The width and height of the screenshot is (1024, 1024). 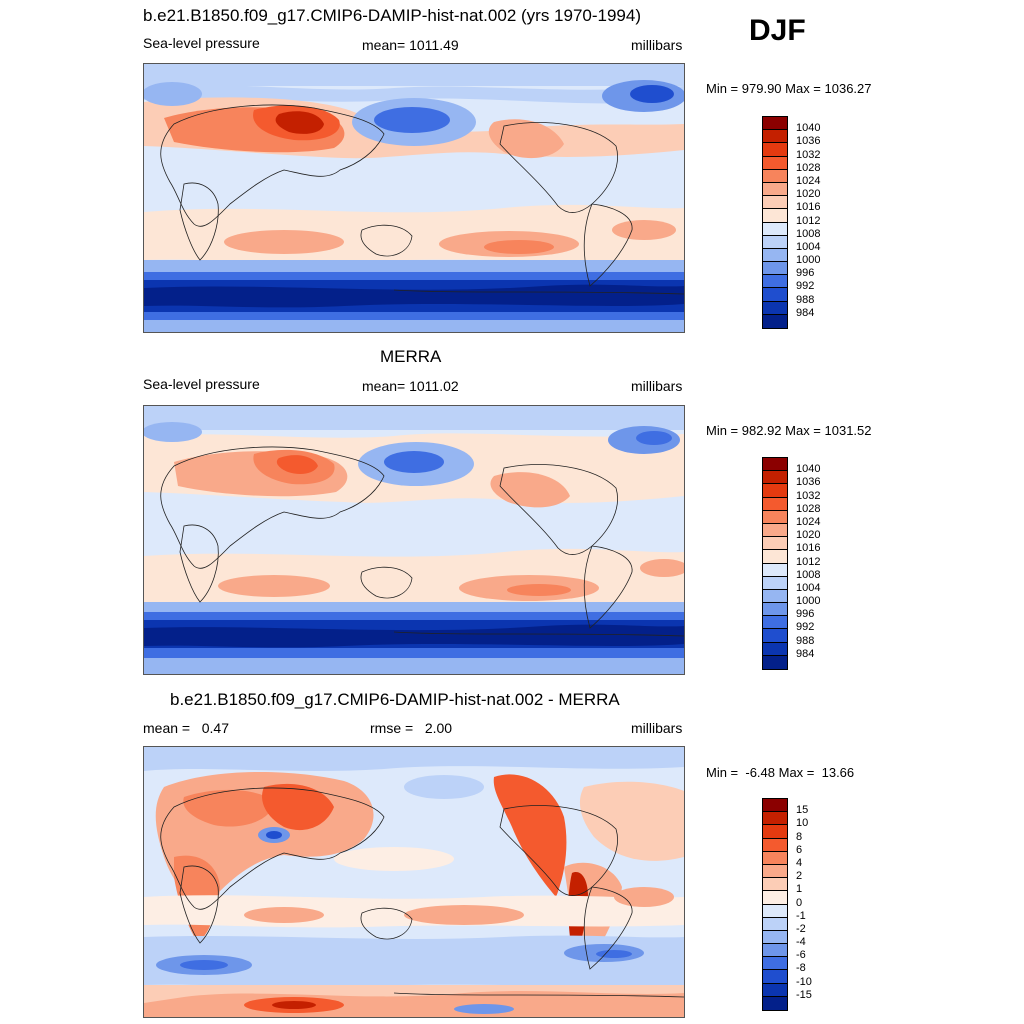 I want to click on panel1-colorbar, so click(x=775, y=222).